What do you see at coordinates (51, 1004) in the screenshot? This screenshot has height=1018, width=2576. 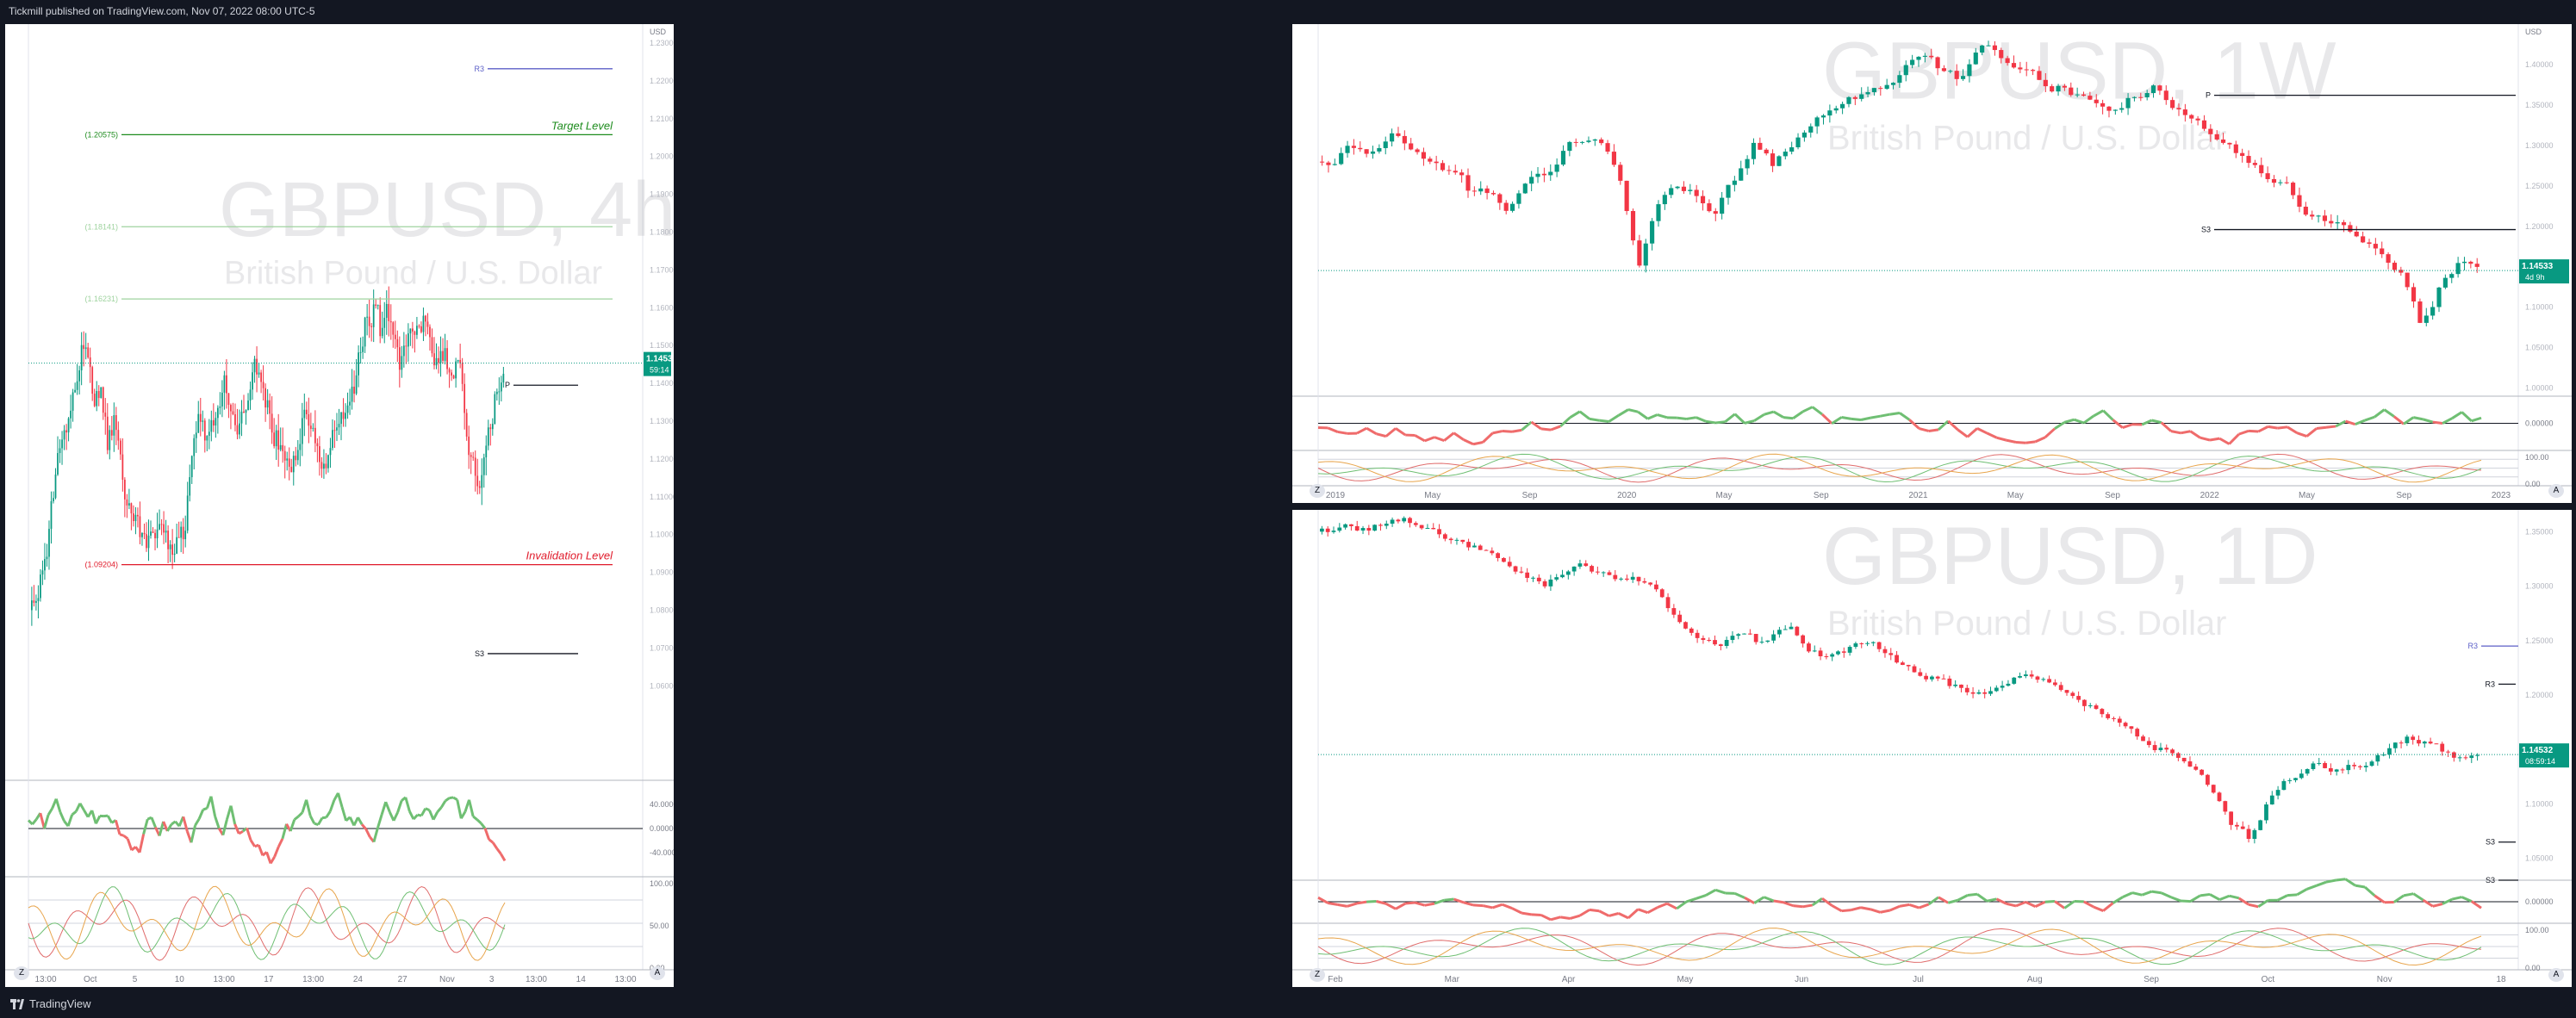 I see `tradingview-brand: TradingView` at bounding box center [51, 1004].